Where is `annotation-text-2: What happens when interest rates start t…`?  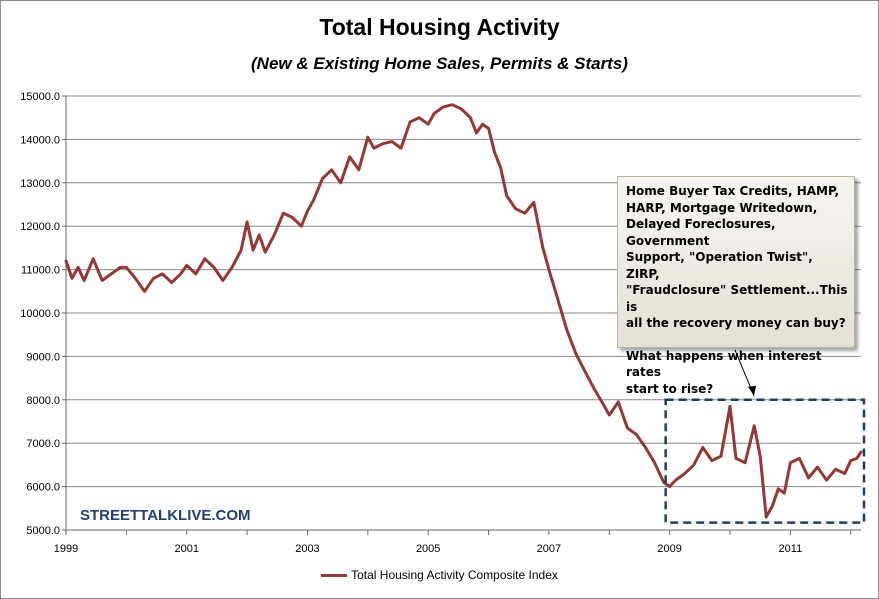 annotation-text-2: What happens when interest rates start t… is located at coordinates (724, 372).